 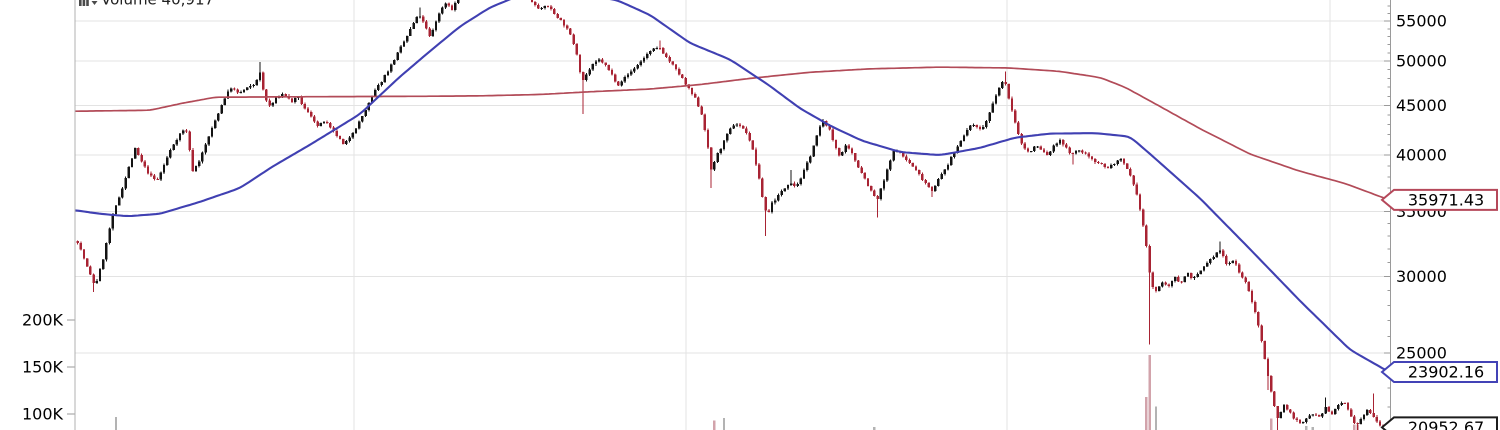 What do you see at coordinates (1421, 61) in the screenshot?
I see `price-axis-label: 50000` at bounding box center [1421, 61].